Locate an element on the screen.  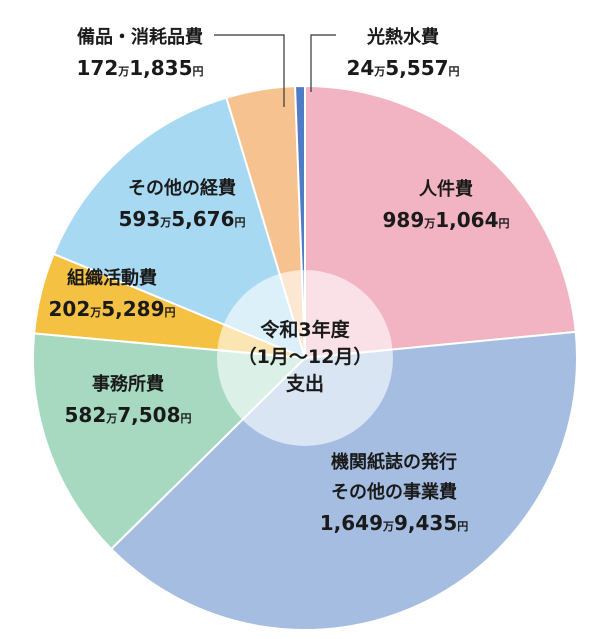
slice-name: 人件費 is located at coordinates (446, 189).